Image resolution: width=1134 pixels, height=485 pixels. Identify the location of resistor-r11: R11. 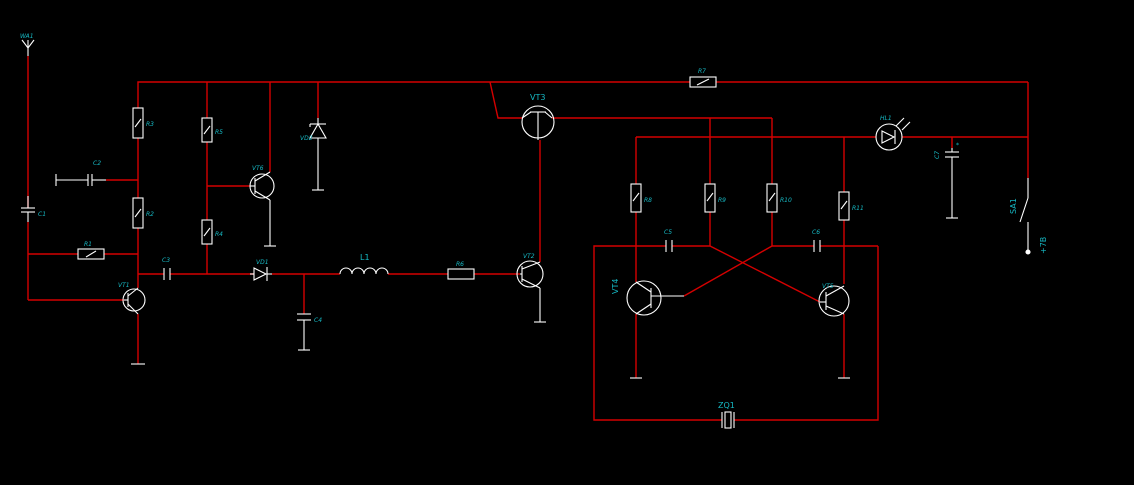
(851, 206).